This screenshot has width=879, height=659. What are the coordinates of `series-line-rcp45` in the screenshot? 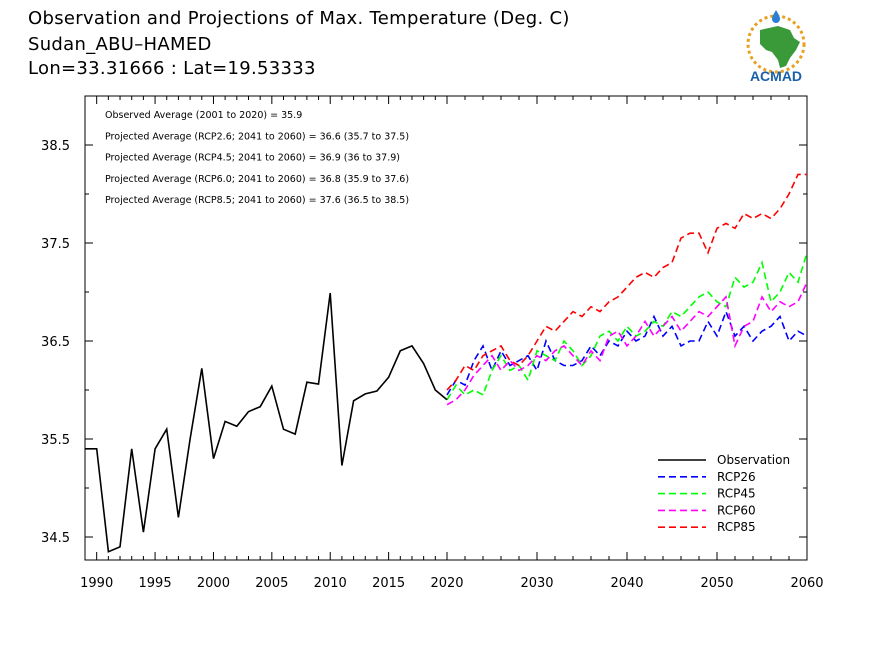 It's located at (626, 326).